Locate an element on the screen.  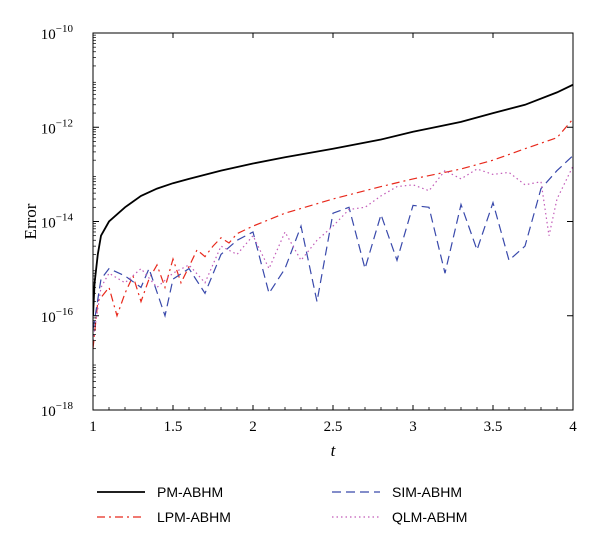
x-axis-title: t is located at coordinates (334, 450).